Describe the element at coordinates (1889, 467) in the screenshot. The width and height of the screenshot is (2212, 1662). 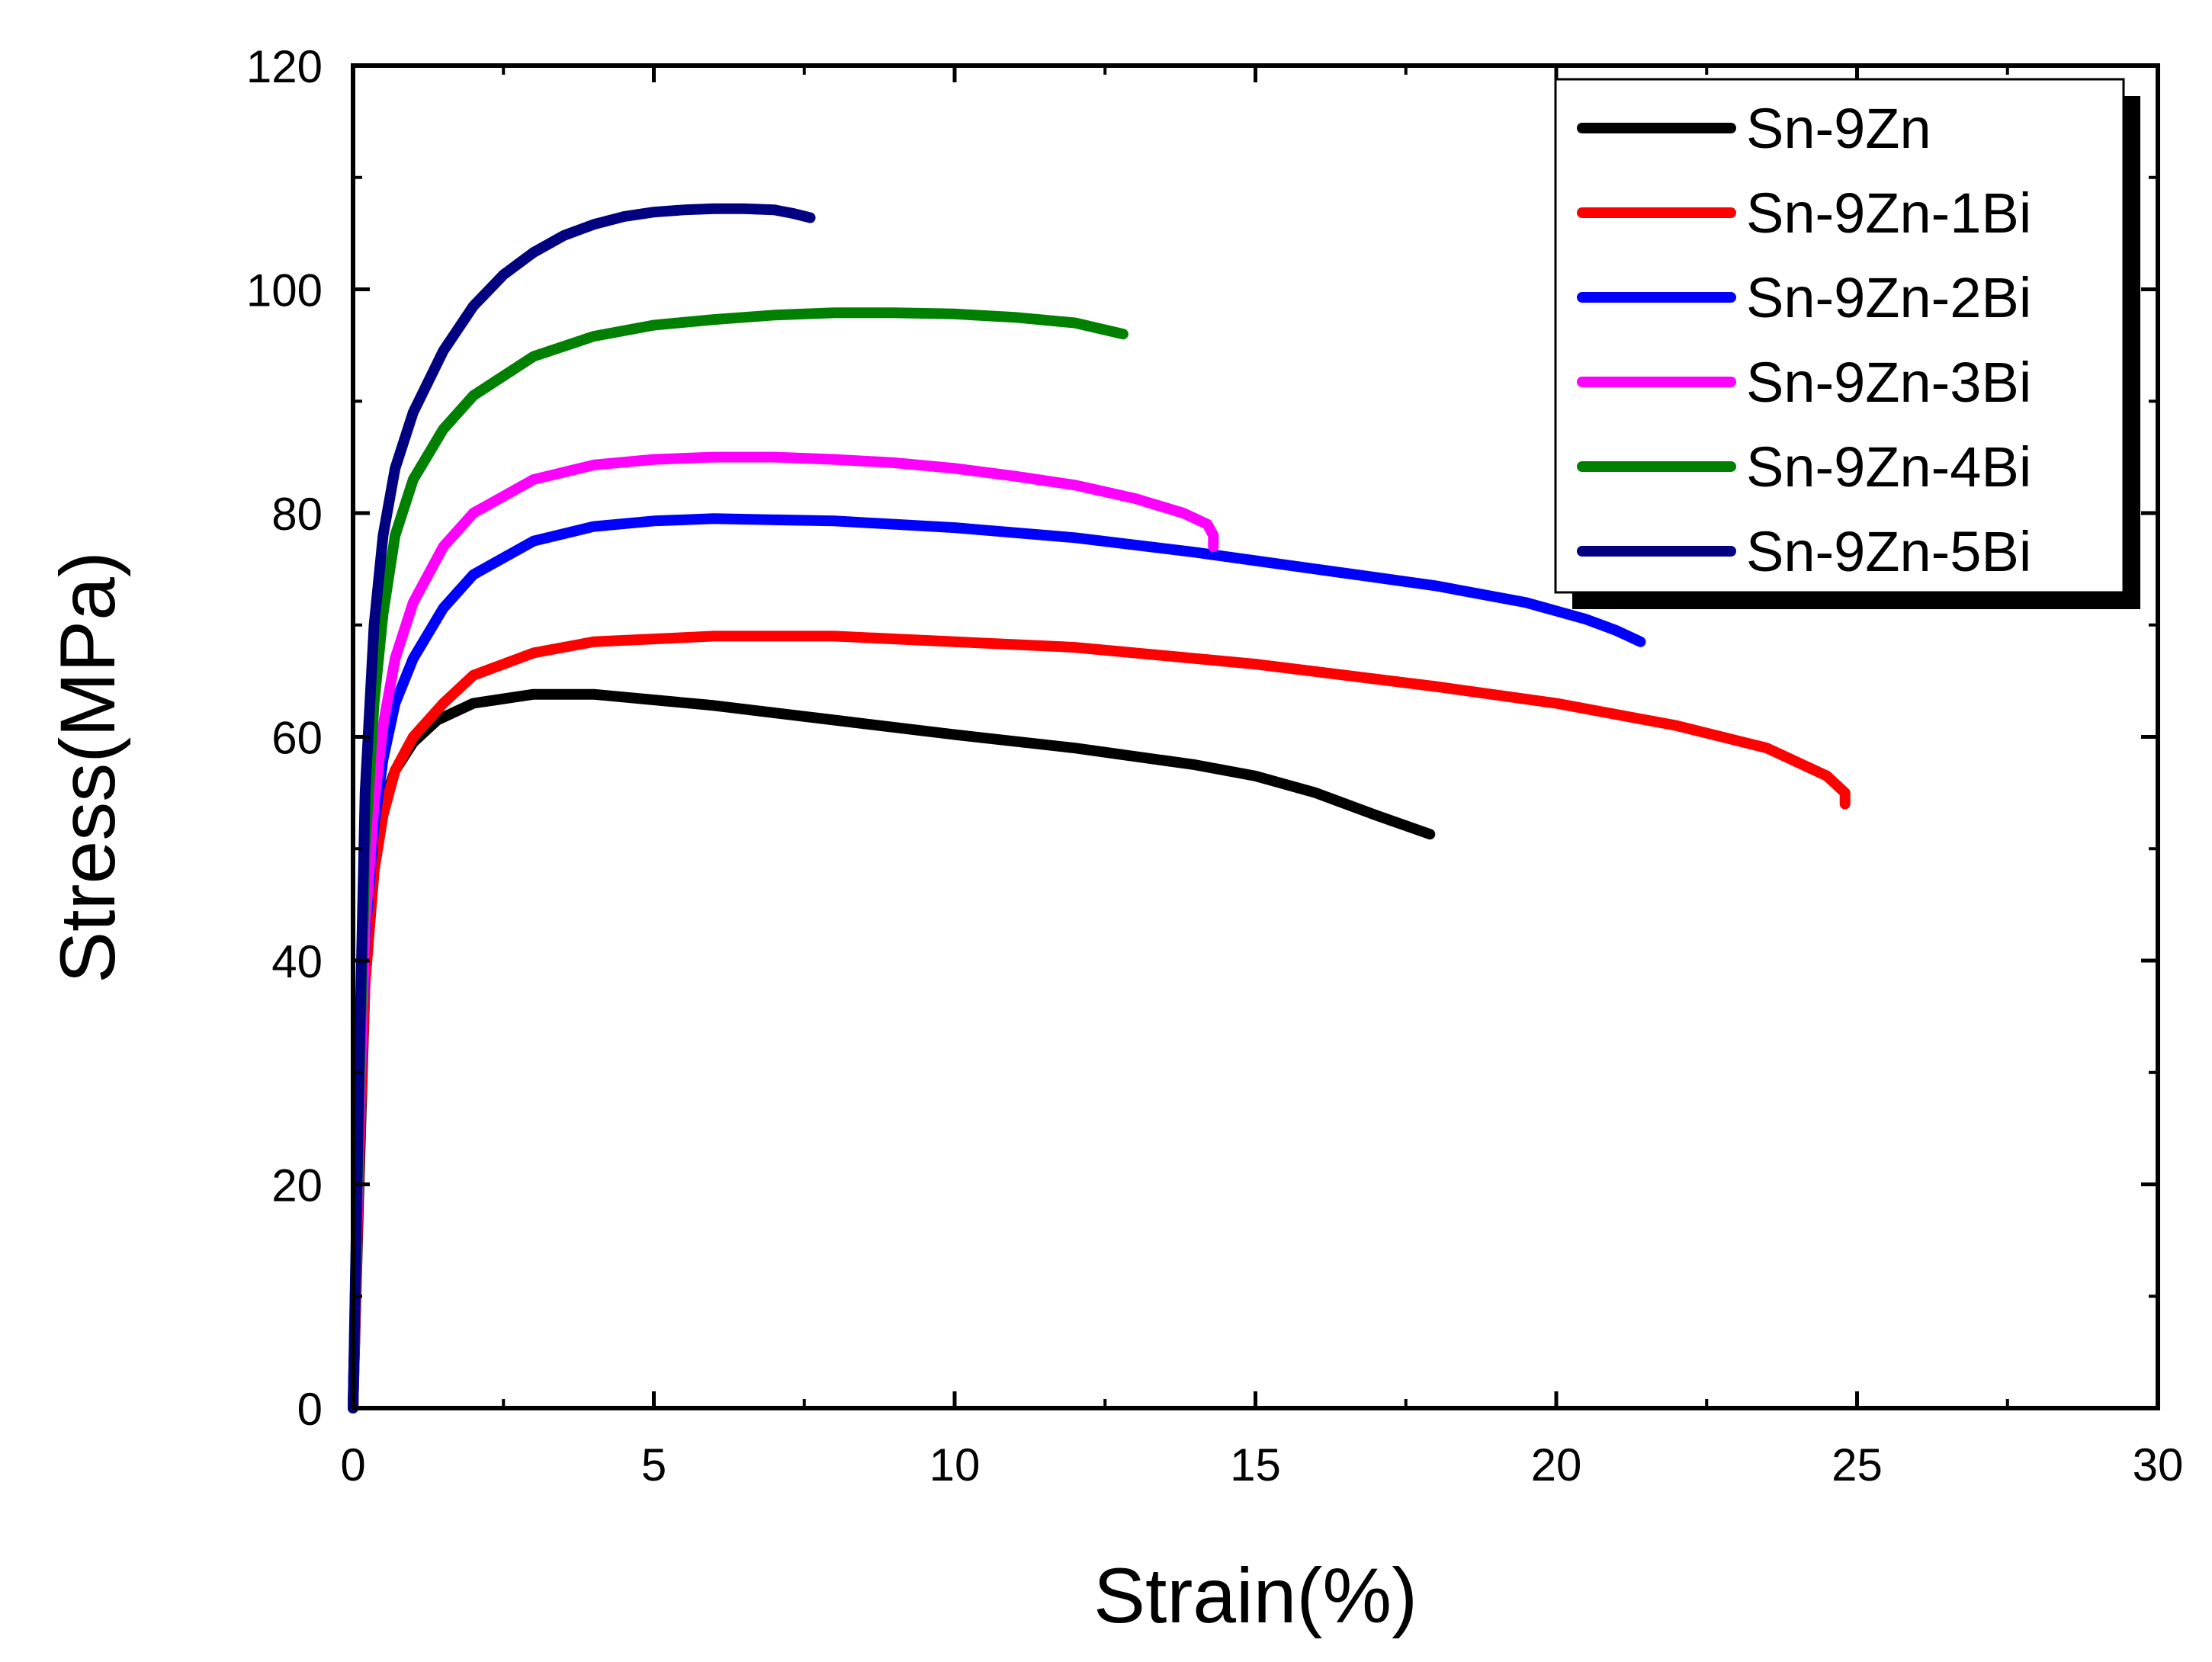
I see `legend-label: Sn-9Zn-4Bi` at that location.